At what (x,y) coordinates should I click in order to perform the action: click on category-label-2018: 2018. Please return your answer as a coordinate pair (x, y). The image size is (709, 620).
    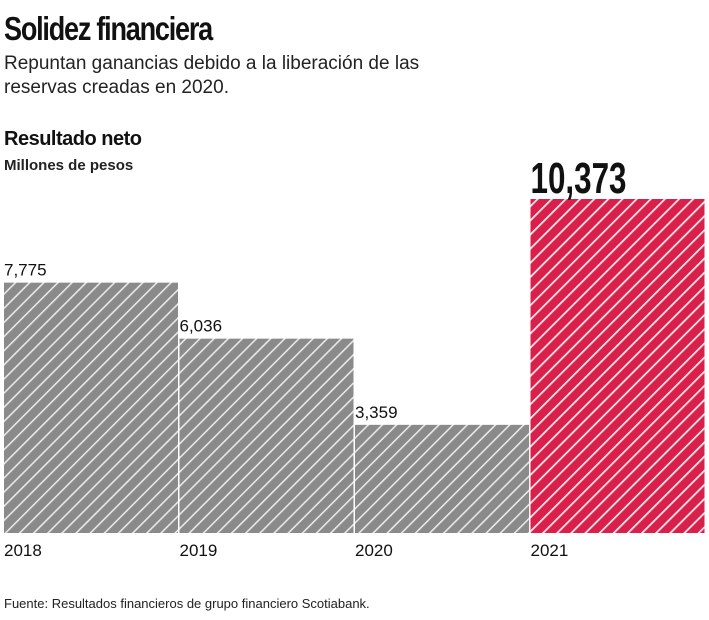
    Looking at the image, I should click on (23, 550).